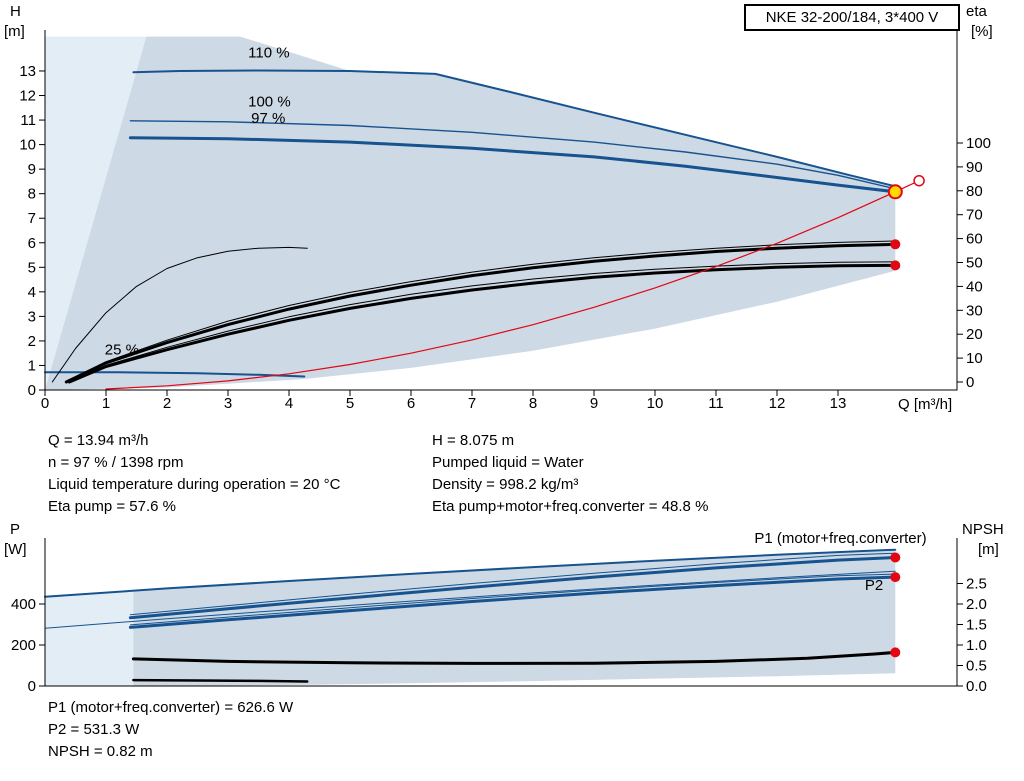 Image resolution: width=1024 pixels, height=781 pixels. Describe the element at coordinates (32, 218) in the screenshot. I see `y-left-tick-label: 7` at that location.